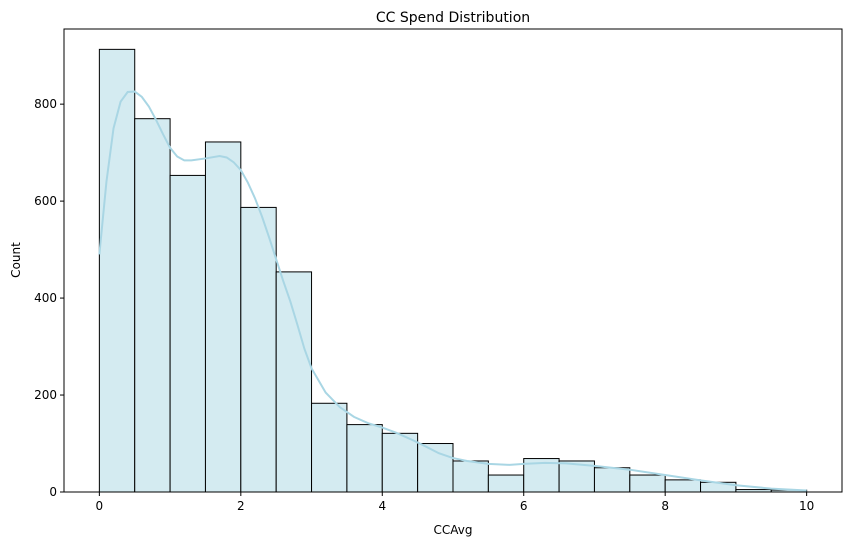 This screenshot has height=545, width=850. What do you see at coordinates (455, 502) in the screenshot?
I see `x-axis-ticks: 0 2 4 6 8 10` at bounding box center [455, 502].